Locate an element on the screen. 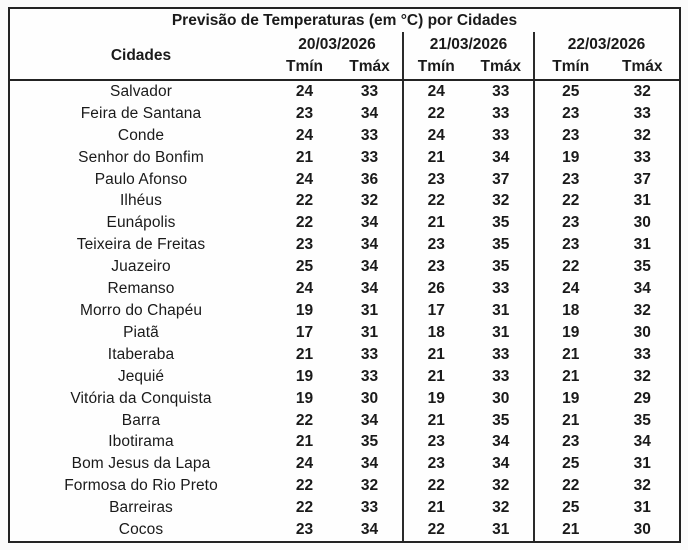  table-row: Ibotirama 21 35 23 34 23 34 is located at coordinates (344, 442).